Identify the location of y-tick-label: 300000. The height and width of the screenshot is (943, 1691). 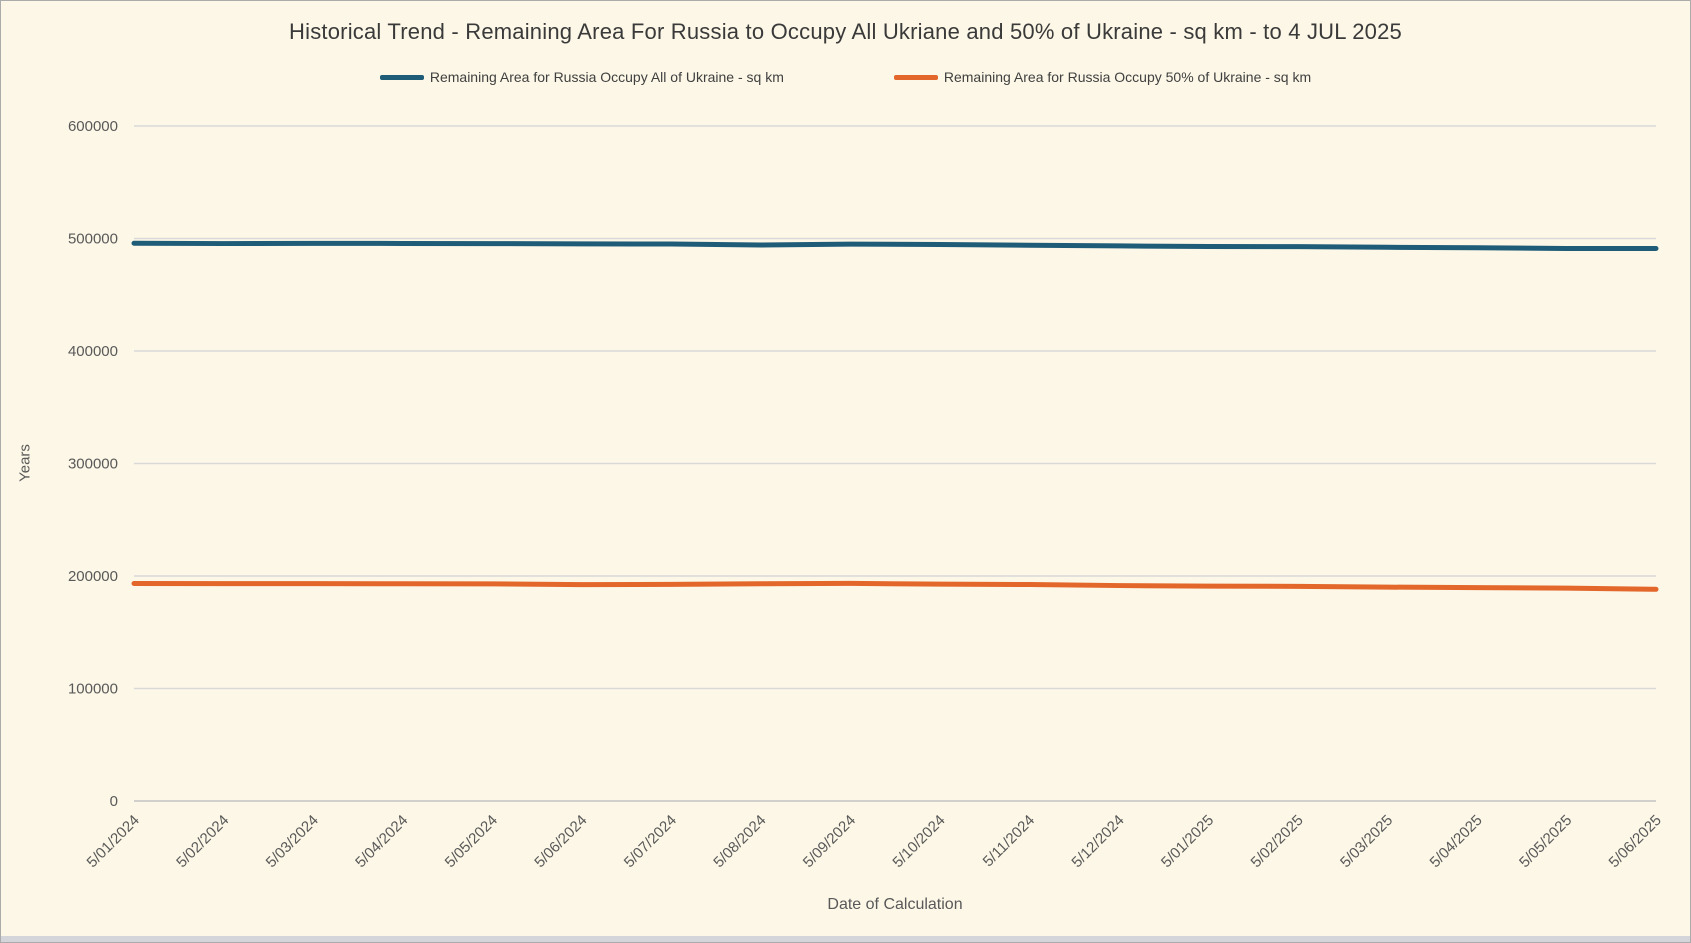
(93, 464).